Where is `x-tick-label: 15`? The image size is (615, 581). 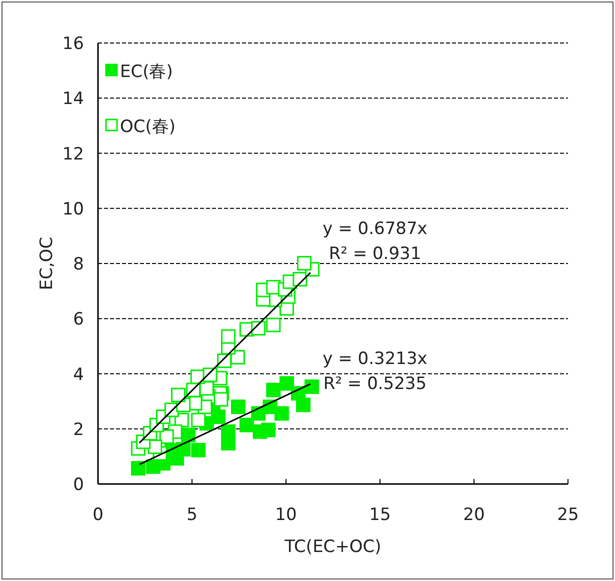 x-tick-label: 15 is located at coordinates (380, 515).